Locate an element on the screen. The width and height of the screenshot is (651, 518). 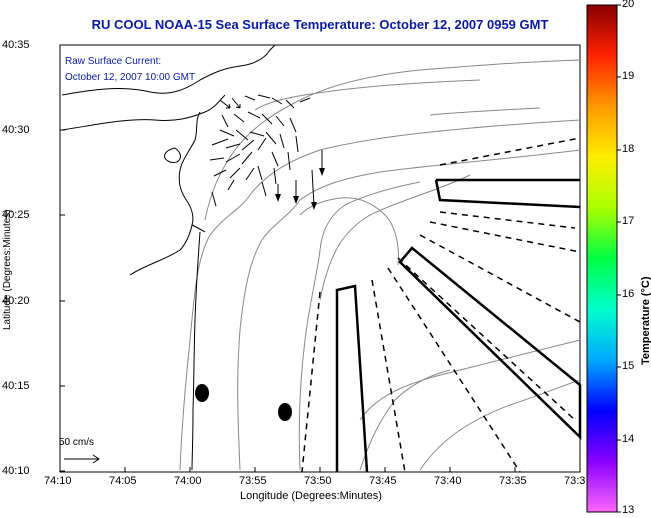
colorbar is located at coordinates (602, 258).